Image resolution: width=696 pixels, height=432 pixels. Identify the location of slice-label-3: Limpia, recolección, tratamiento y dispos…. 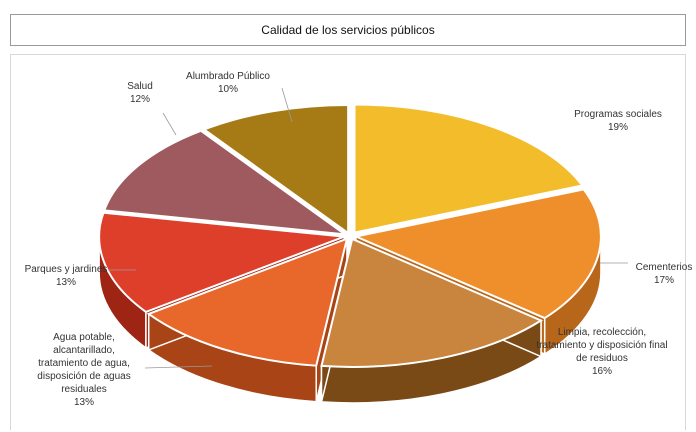
(601, 352).